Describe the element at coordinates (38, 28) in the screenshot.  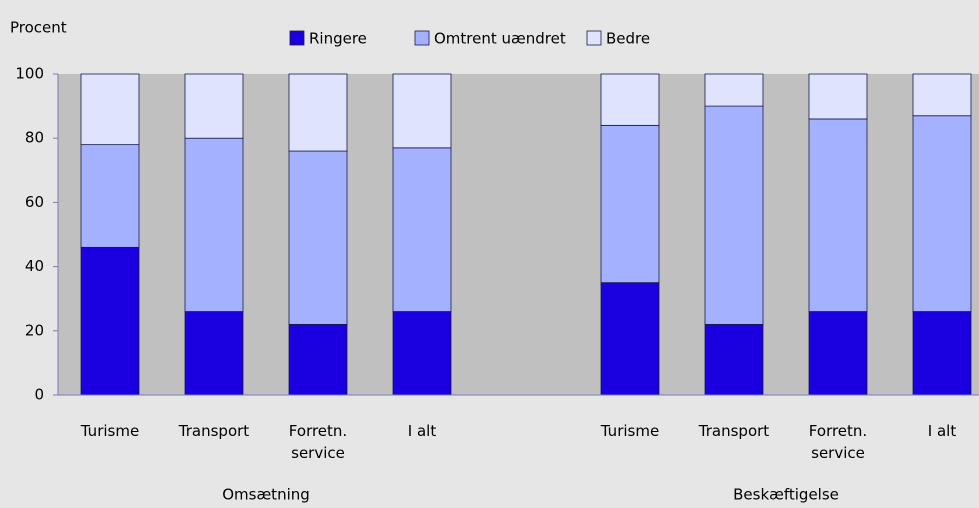
I see `y-axis-label: Procent` at that location.